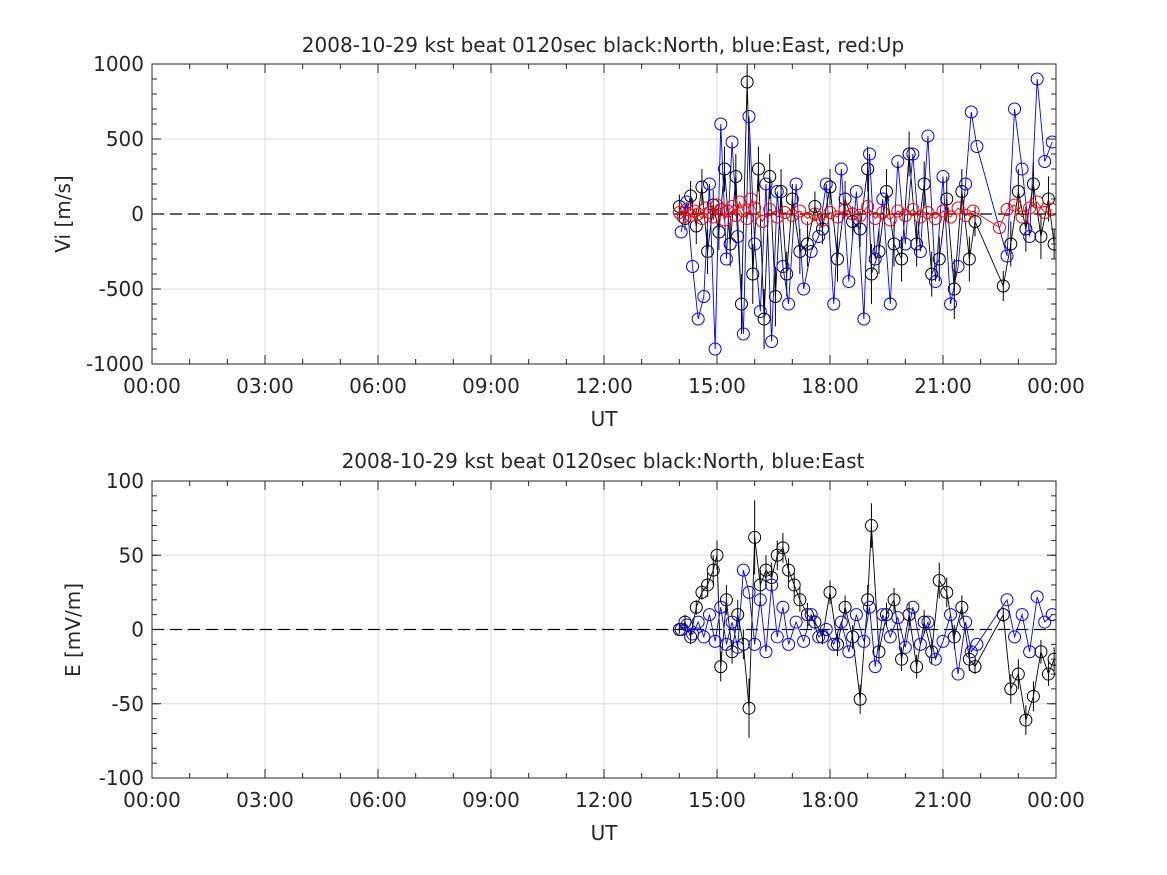 Image resolution: width=1167 pixels, height=875 pixels. Describe the element at coordinates (265, 386) in the screenshot. I see `x-tick-label: 03:00` at that location.